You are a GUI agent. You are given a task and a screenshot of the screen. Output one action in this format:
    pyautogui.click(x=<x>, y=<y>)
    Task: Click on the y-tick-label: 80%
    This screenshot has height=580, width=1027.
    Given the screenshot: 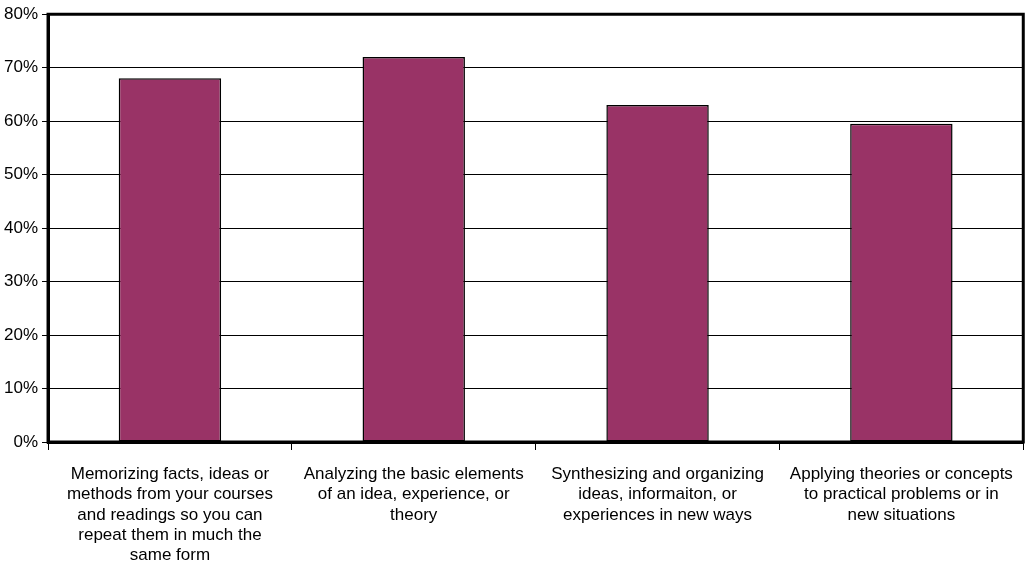 What is the action you would take?
    pyautogui.click(x=21, y=13)
    